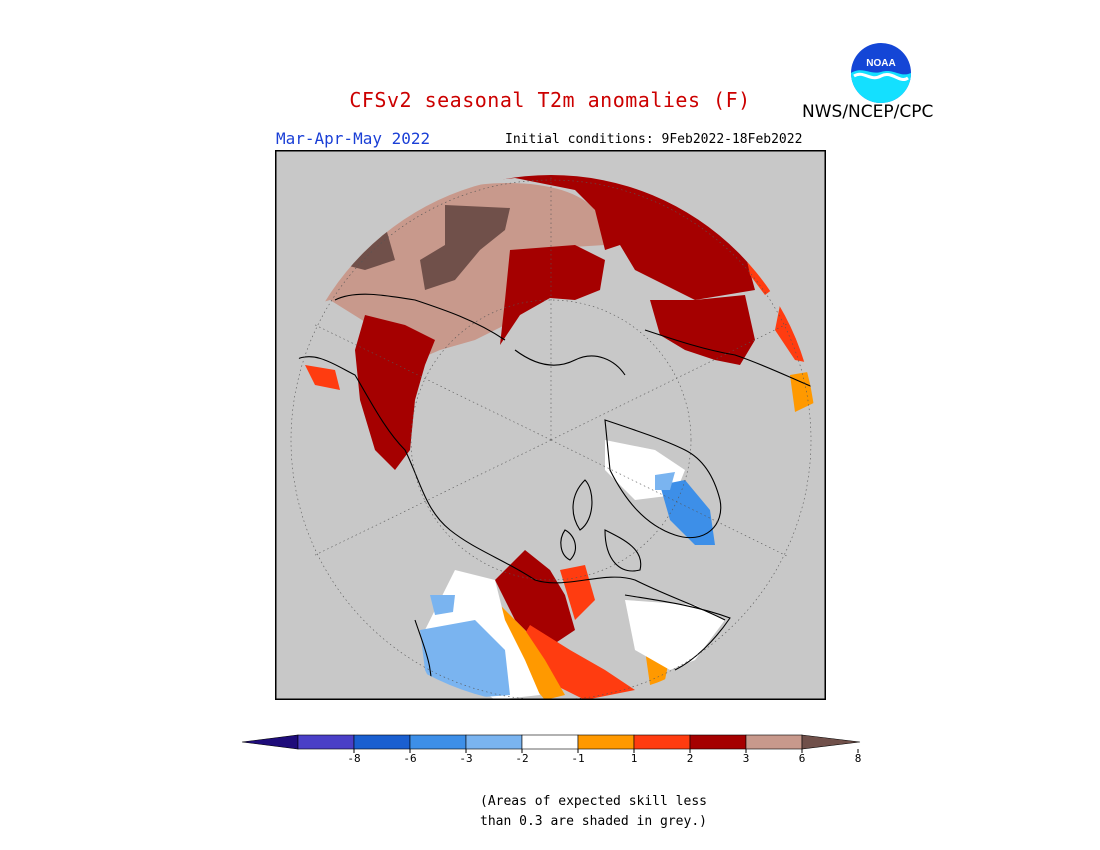  What do you see at coordinates (270, 742) in the screenshot?
I see `legend-arrow-left` at bounding box center [270, 742].